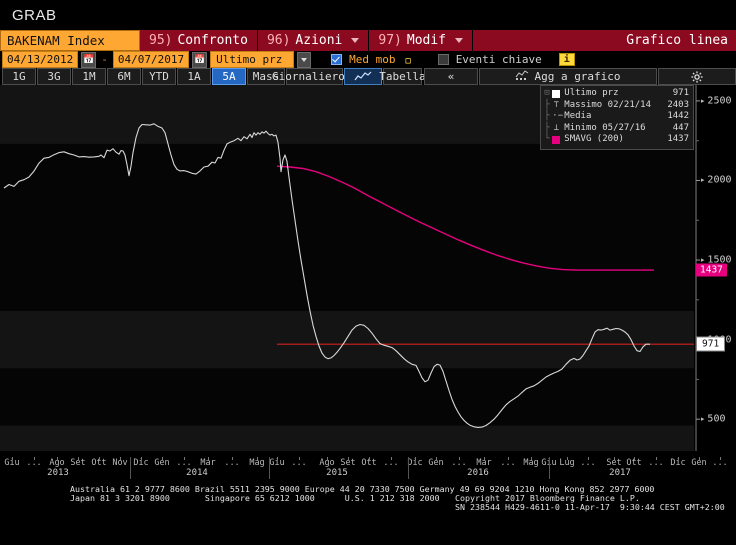  Describe the element at coordinates (678, 116) in the screenshot. I see `legend-value: 1442` at that location.